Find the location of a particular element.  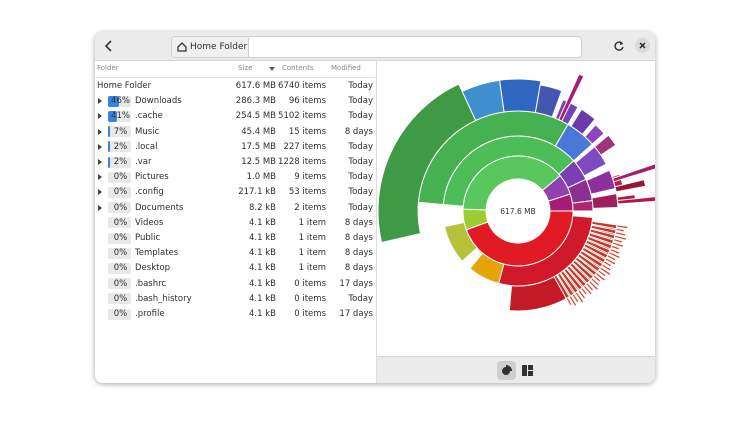

home-icon is located at coordinates (182, 47).